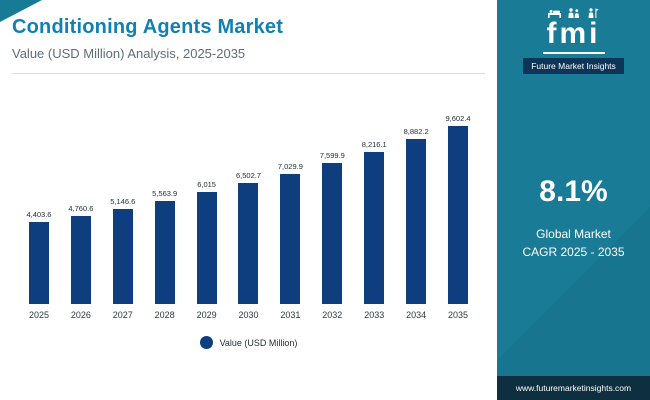  What do you see at coordinates (81, 208) in the screenshot?
I see `bar-value-label: 4,760.6` at bounding box center [81, 208].